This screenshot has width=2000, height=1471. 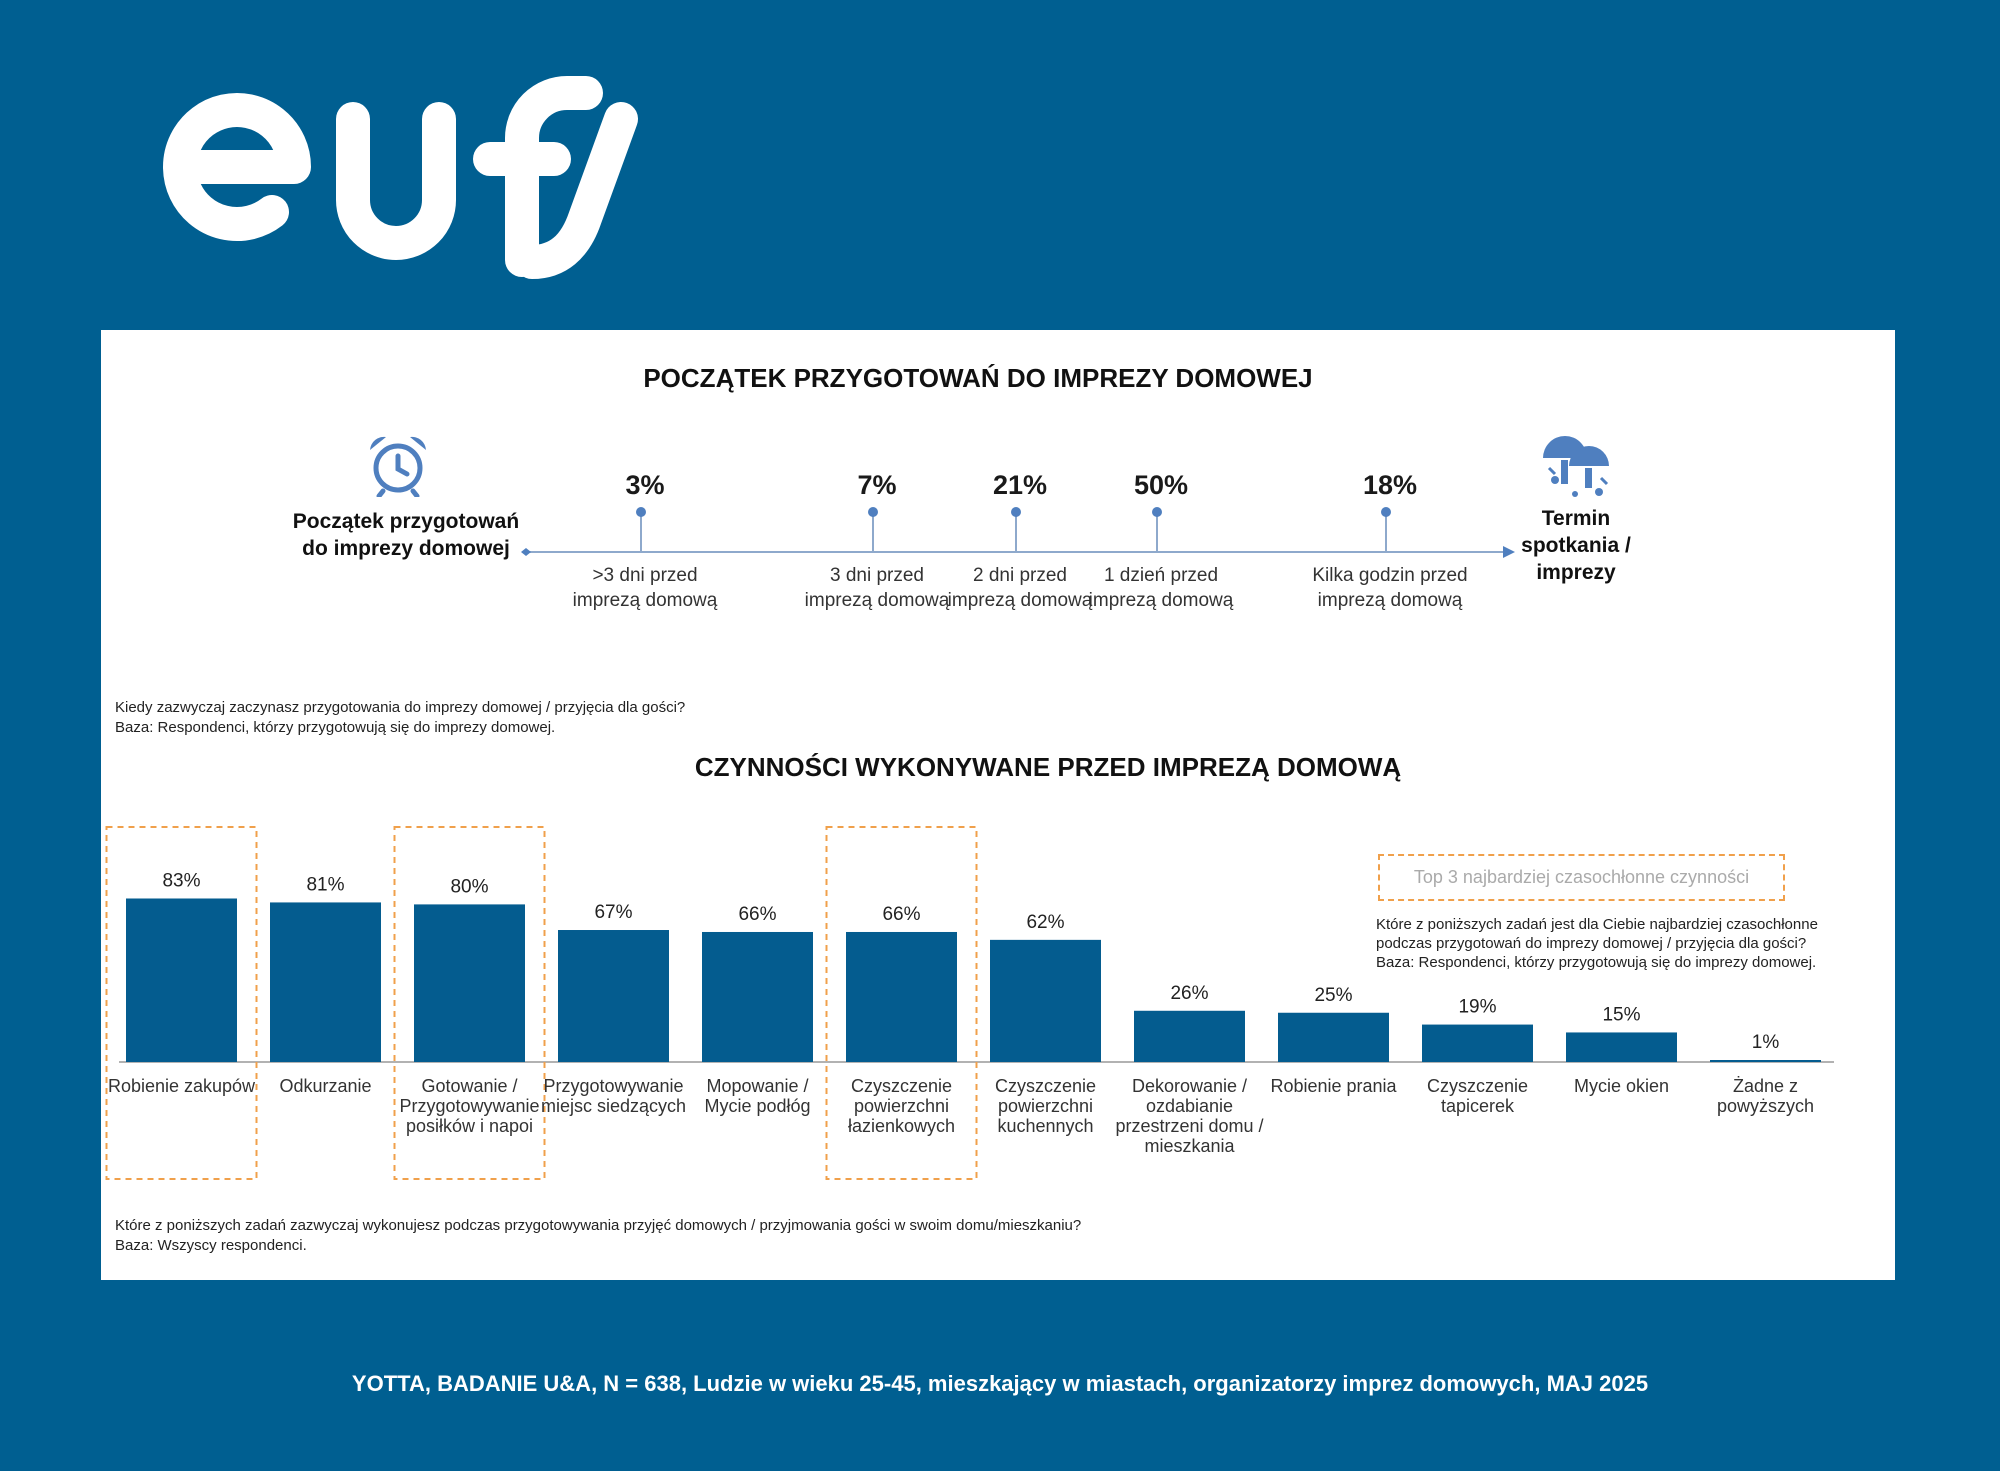 What do you see at coordinates (1621, 1086) in the screenshot?
I see `category-label: Mycie okien` at bounding box center [1621, 1086].